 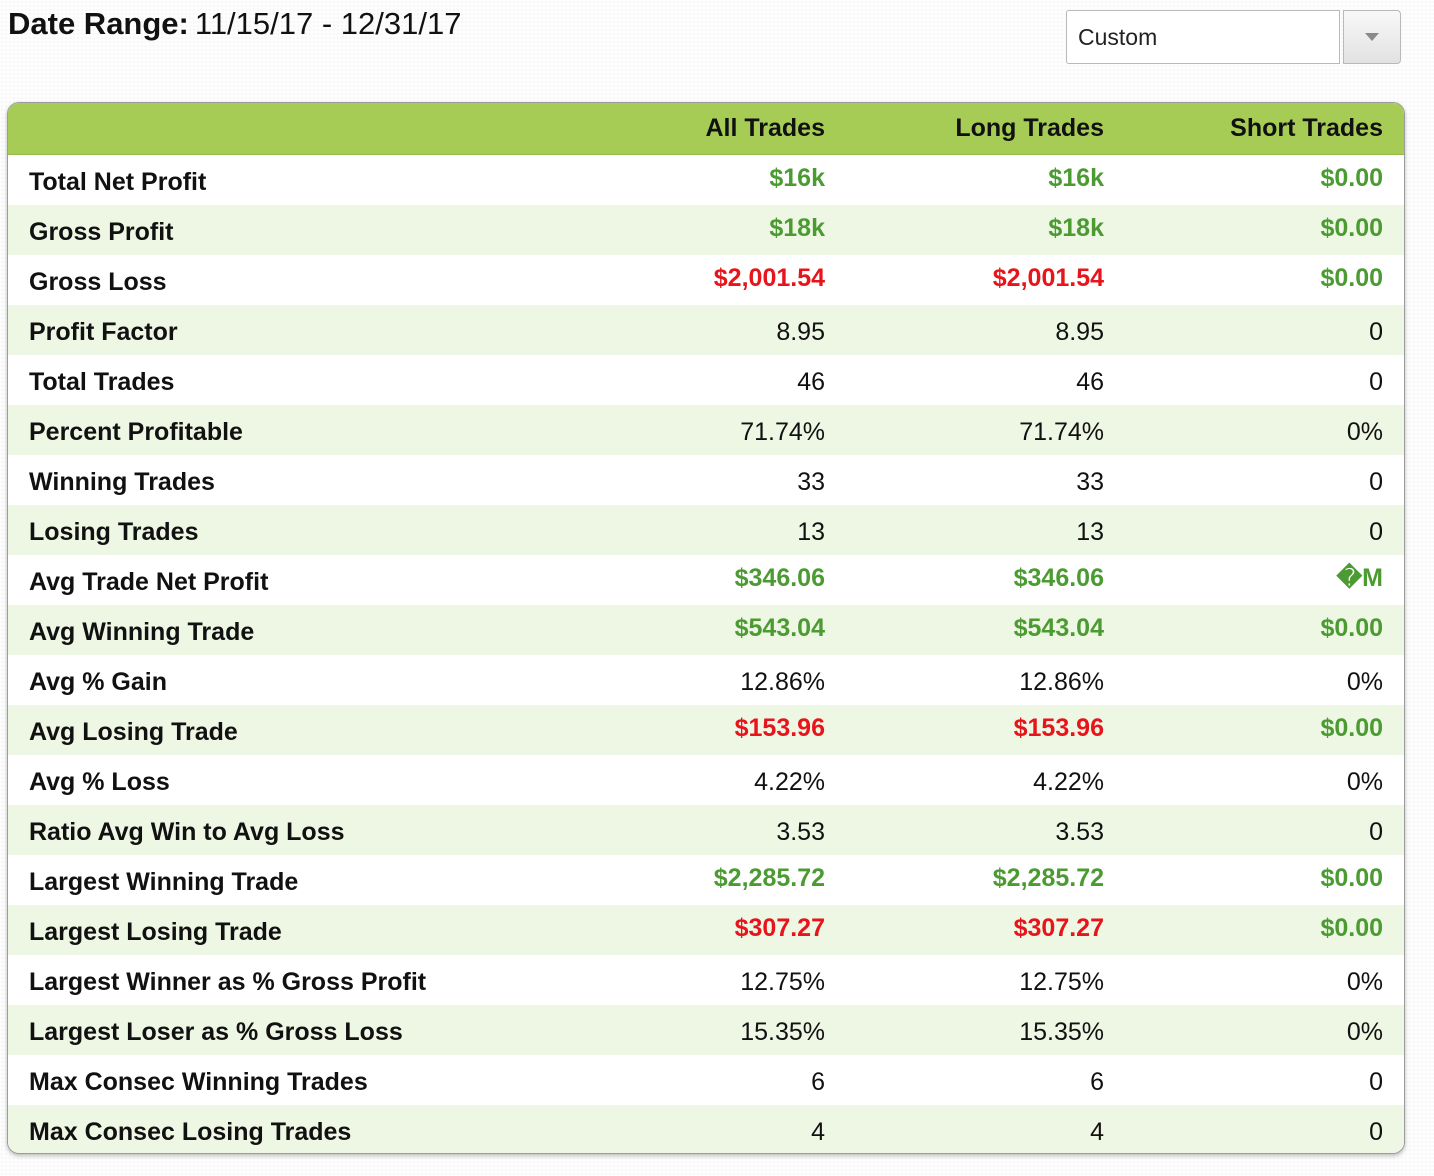 I want to click on row-label: Total Trades, so click(x=102, y=381).